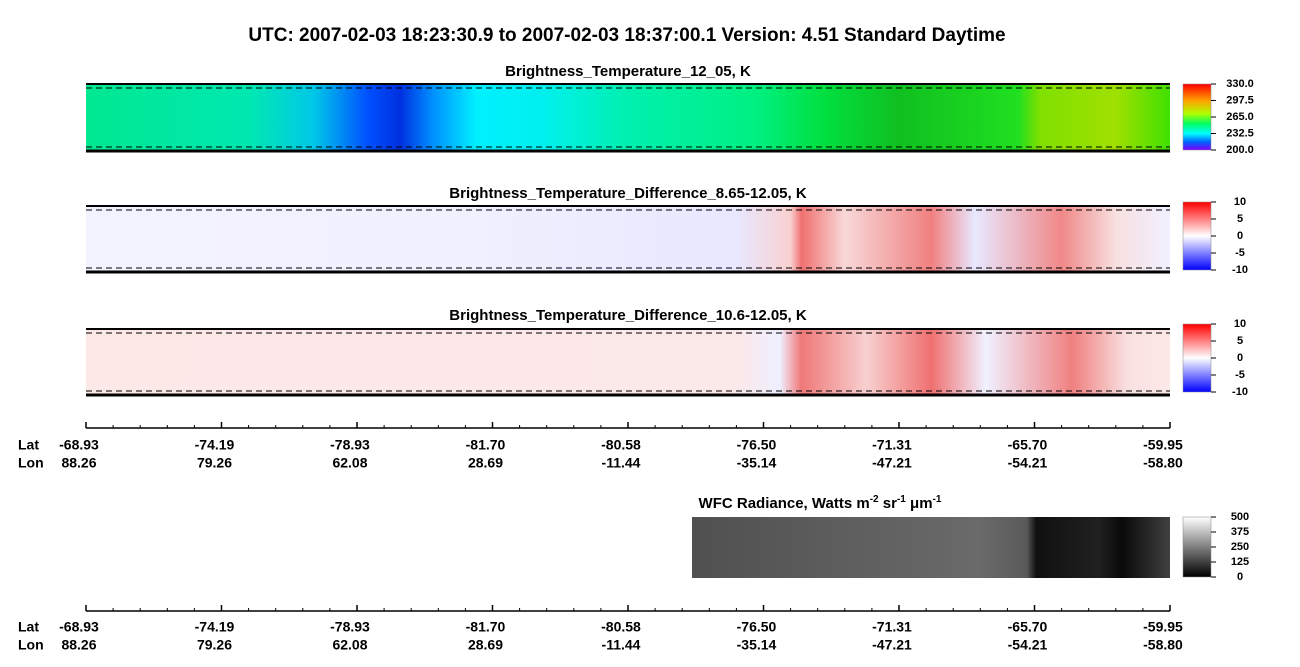  I want to click on title-sup: -2, so click(874, 499).